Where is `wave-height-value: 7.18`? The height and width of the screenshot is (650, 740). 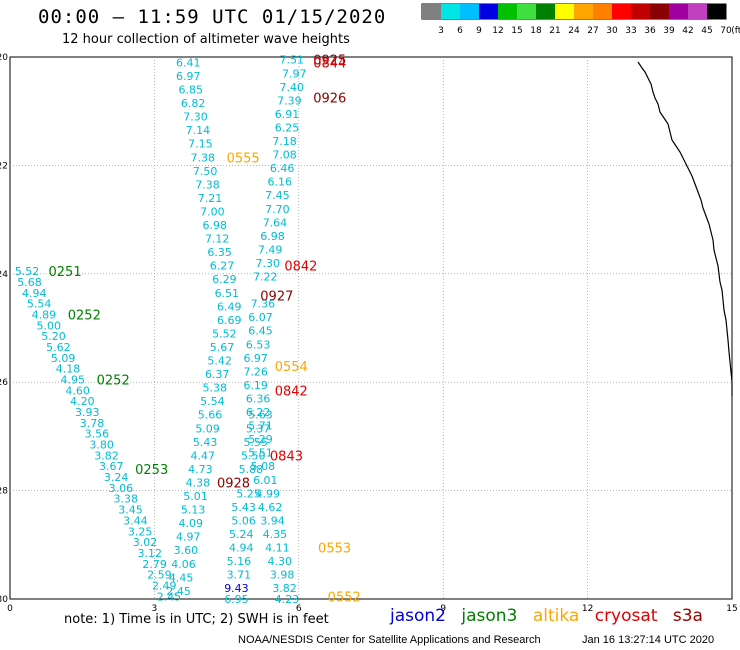 wave-height-value: 7.18 is located at coordinates (284, 141).